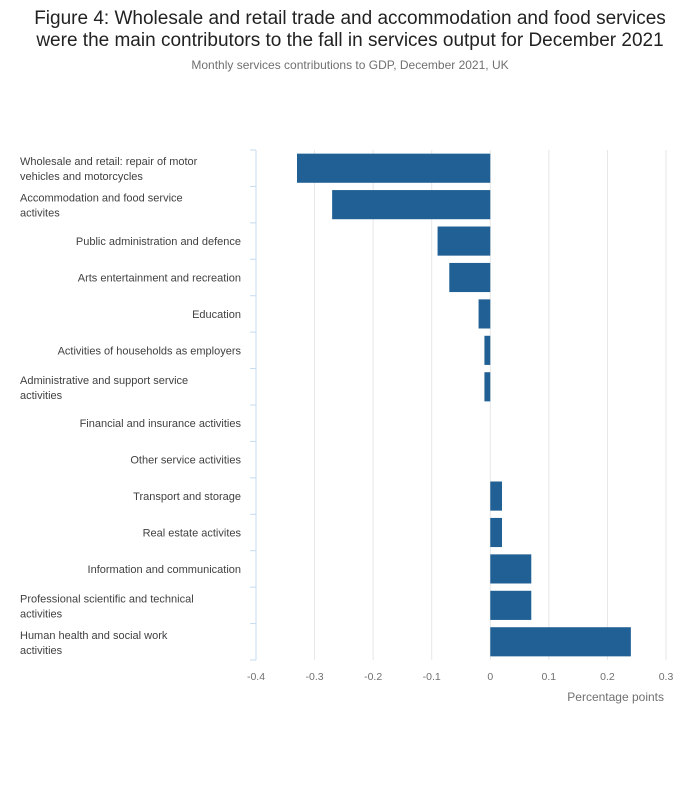 Image resolution: width=700 pixels, height=810 pixels. I want to click on category-label: Education, so click(216, 315).